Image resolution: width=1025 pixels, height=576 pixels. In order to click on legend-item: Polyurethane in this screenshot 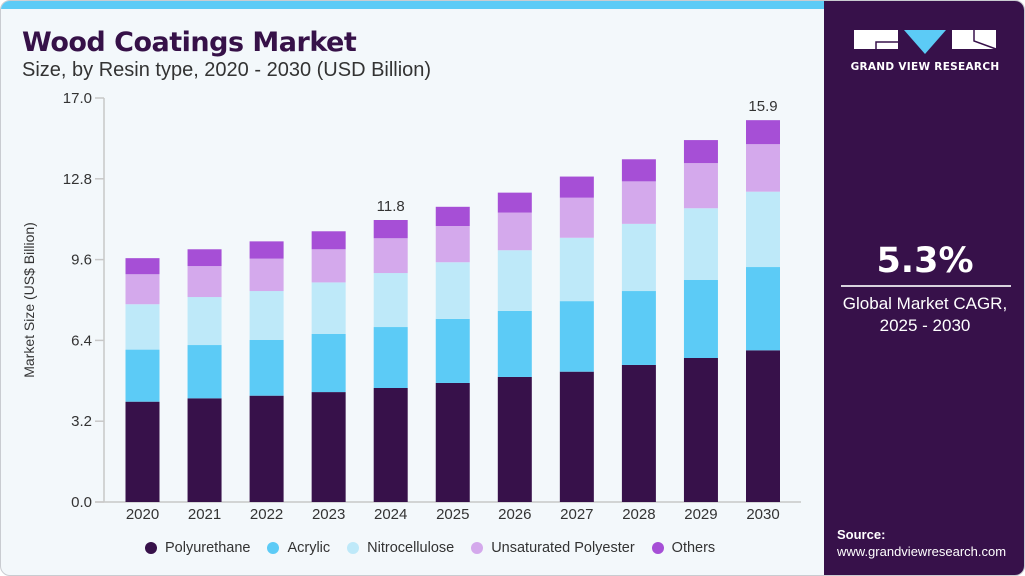, I will do `click(197, 548)`.